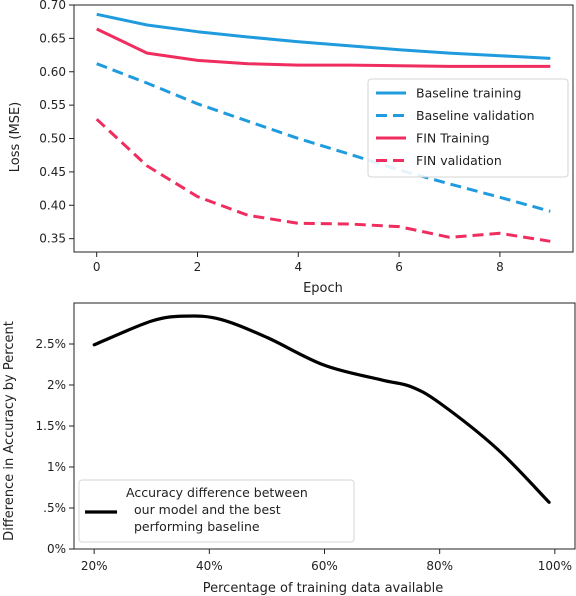 Image resolution: width=576 pixels, height=596 pixels. I want to click on y-tick-label: 2%, so click(56, 385).